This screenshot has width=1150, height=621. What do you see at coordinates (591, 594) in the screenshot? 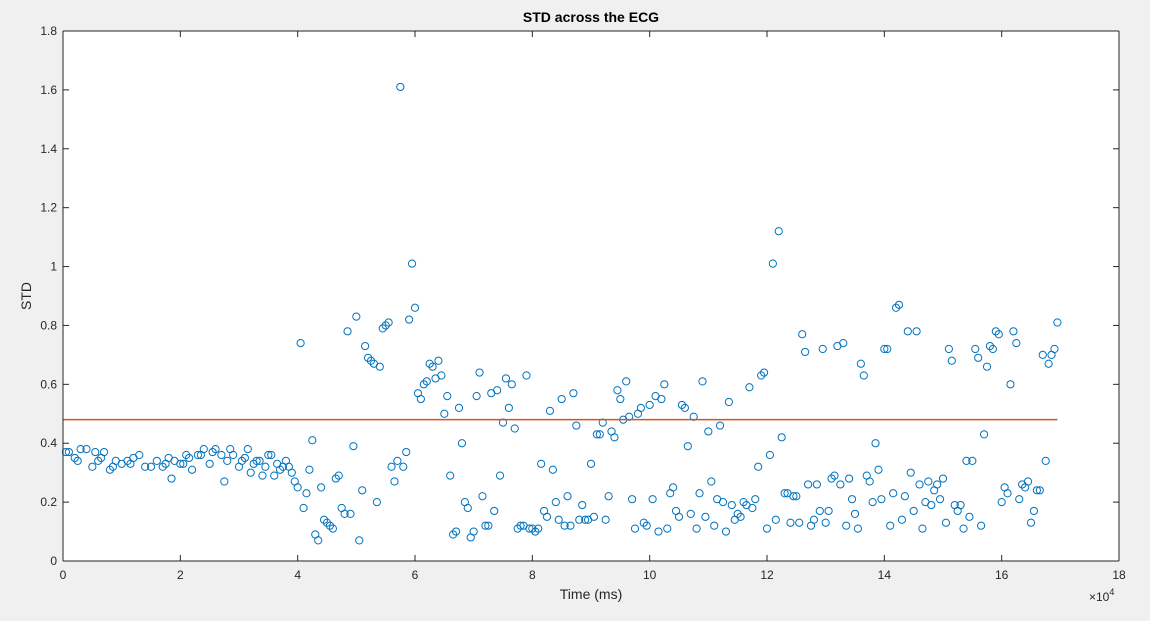
I see `x-axis-title: Time (ms)` at bounding box center [591, 594].